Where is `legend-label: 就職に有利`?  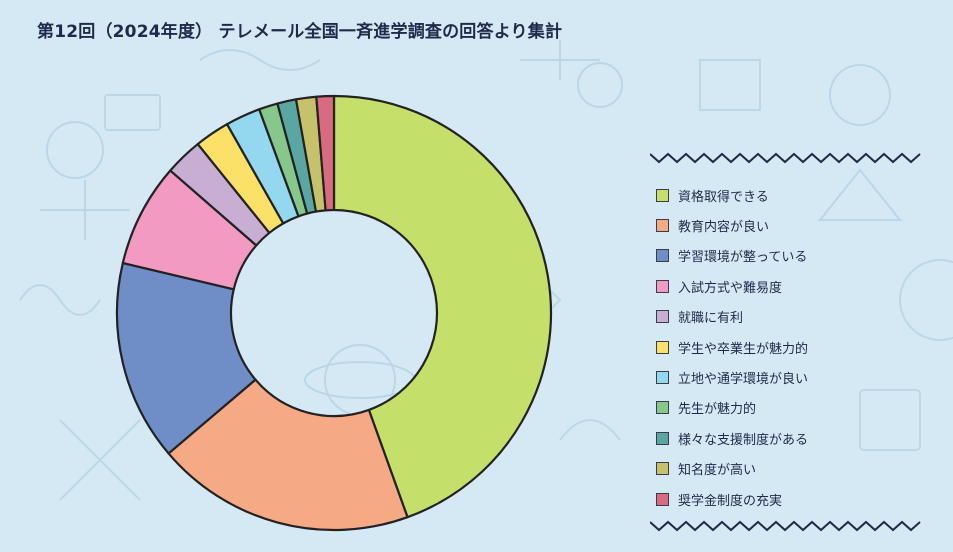
legend-label: 就職に有利 is located at coordinates (711, 319).